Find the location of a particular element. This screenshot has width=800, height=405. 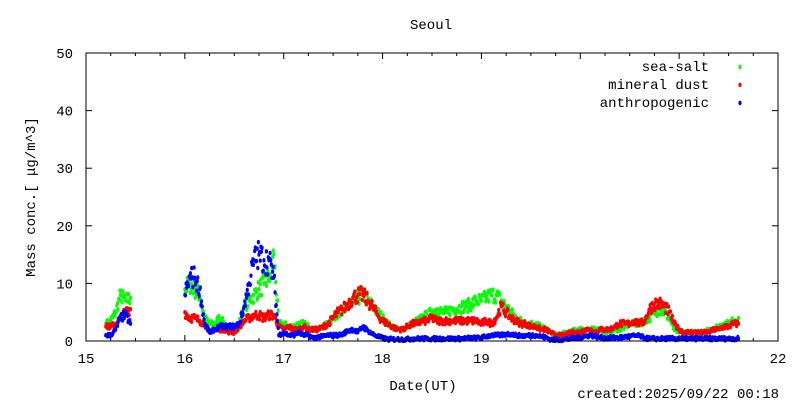

y-tick-label: 50 is located at coordinates (64, 55).